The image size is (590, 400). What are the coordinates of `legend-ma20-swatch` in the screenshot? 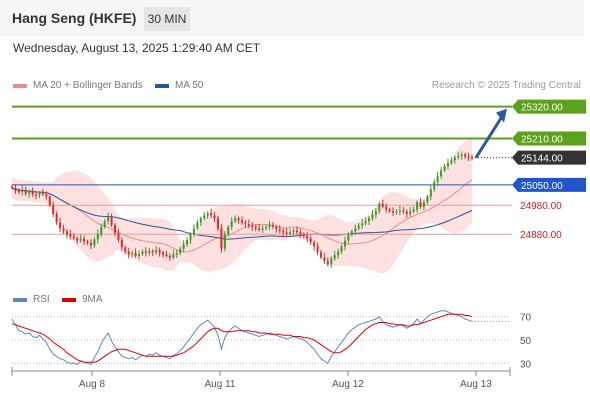 It's located at (20, 85).